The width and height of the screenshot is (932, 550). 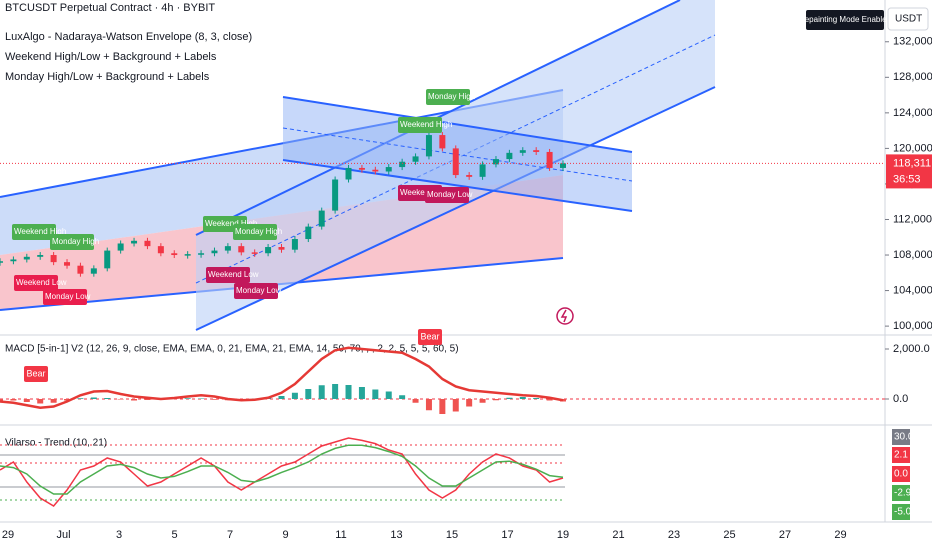 What do you see at coordinates (901, 455) in the screenshot?
I see `scale-label: 2.1` at bounding box center [901, 455].